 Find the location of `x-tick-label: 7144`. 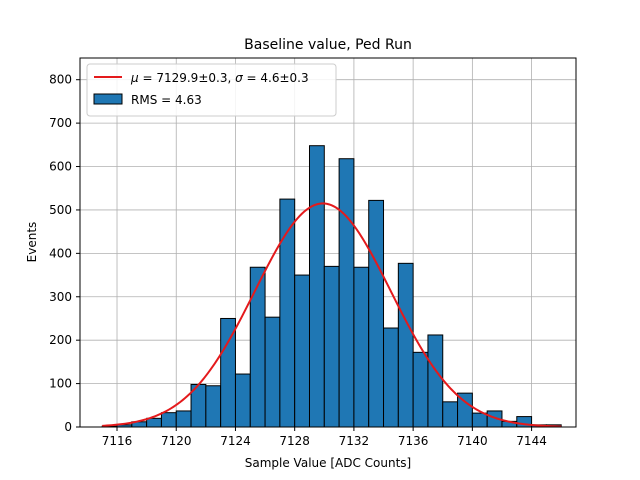

x-tick-label: 7144 is located at coordinates (531, 441).